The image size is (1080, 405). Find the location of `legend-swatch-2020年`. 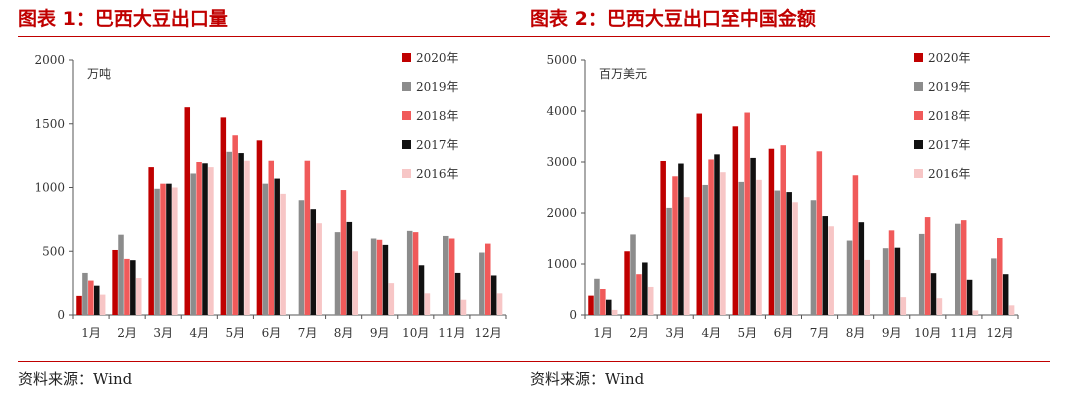

legend-swatch-2020年 is located at coordinates (406, 57).